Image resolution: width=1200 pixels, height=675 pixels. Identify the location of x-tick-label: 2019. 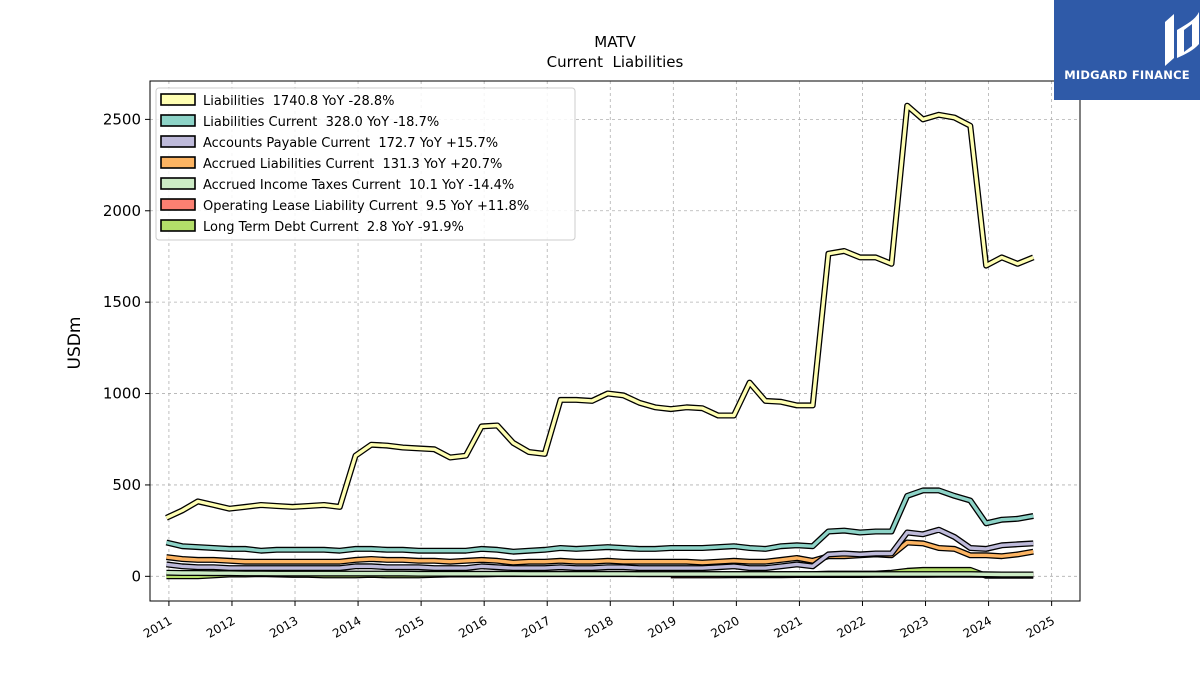
(661, 626).